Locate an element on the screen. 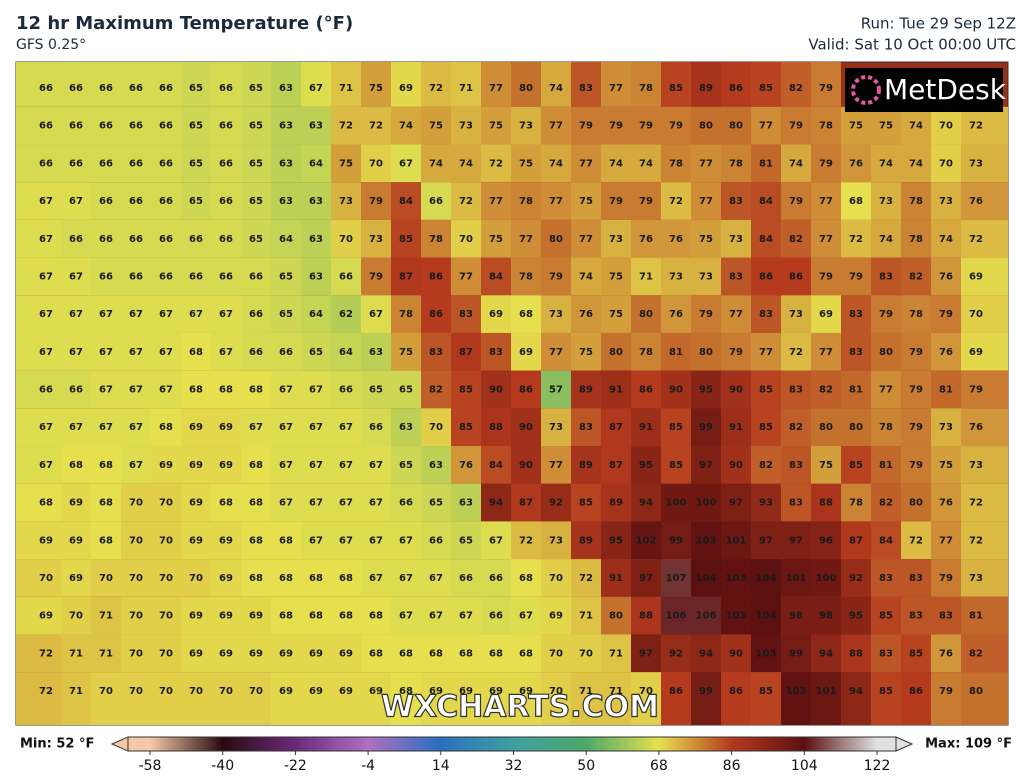 This screenshot has width=1024, height=781. temperature-label: 101 is located at coordinates (736, 540).